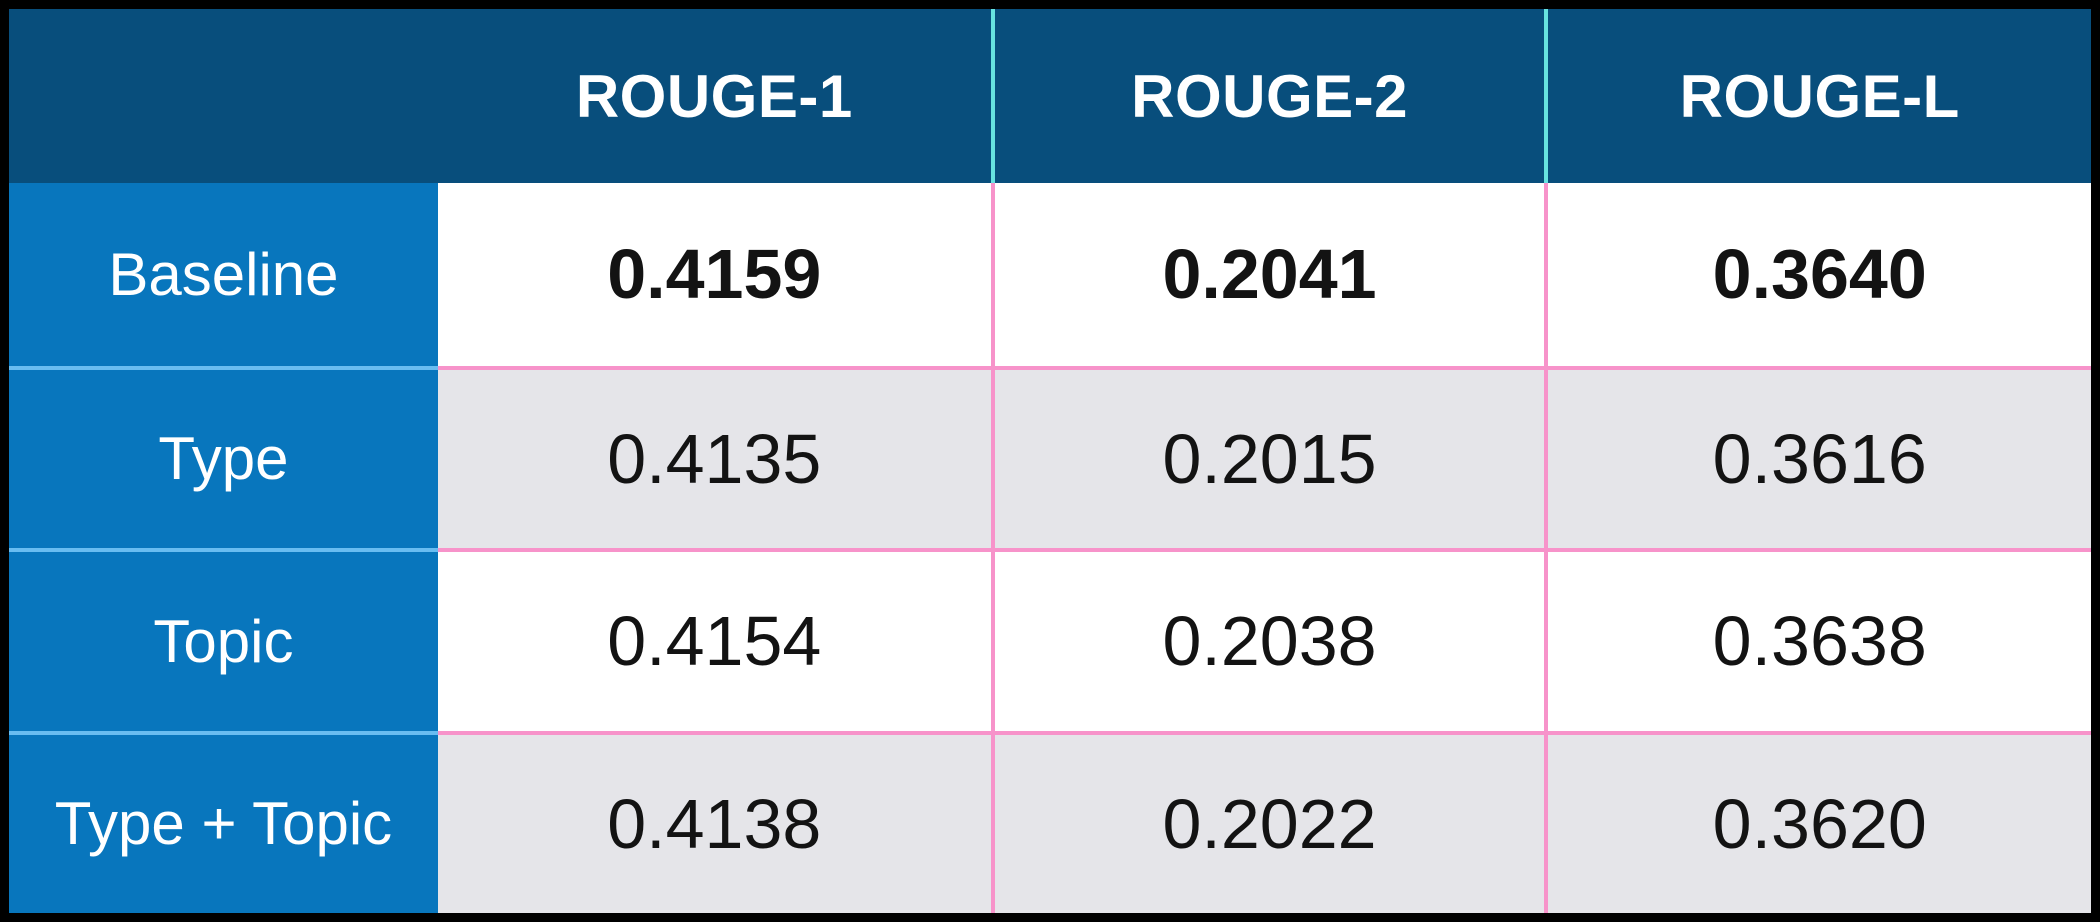 The height and width of the screenshot is (922, 2100). What do you see at coordinates (1267, 96) in the screenshot?
I see `column-header-rouge-2: ROUGE-2` at bounding box center [1267, 96].